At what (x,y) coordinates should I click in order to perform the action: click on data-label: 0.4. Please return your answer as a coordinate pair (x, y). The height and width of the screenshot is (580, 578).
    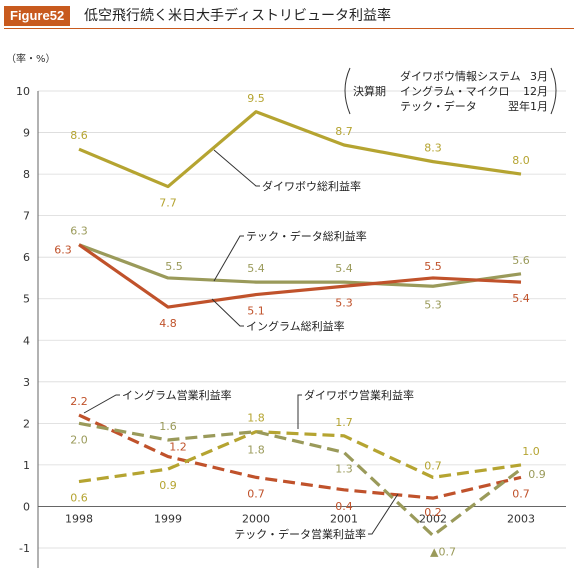
    Looking at the image, I should click on (344, 506).